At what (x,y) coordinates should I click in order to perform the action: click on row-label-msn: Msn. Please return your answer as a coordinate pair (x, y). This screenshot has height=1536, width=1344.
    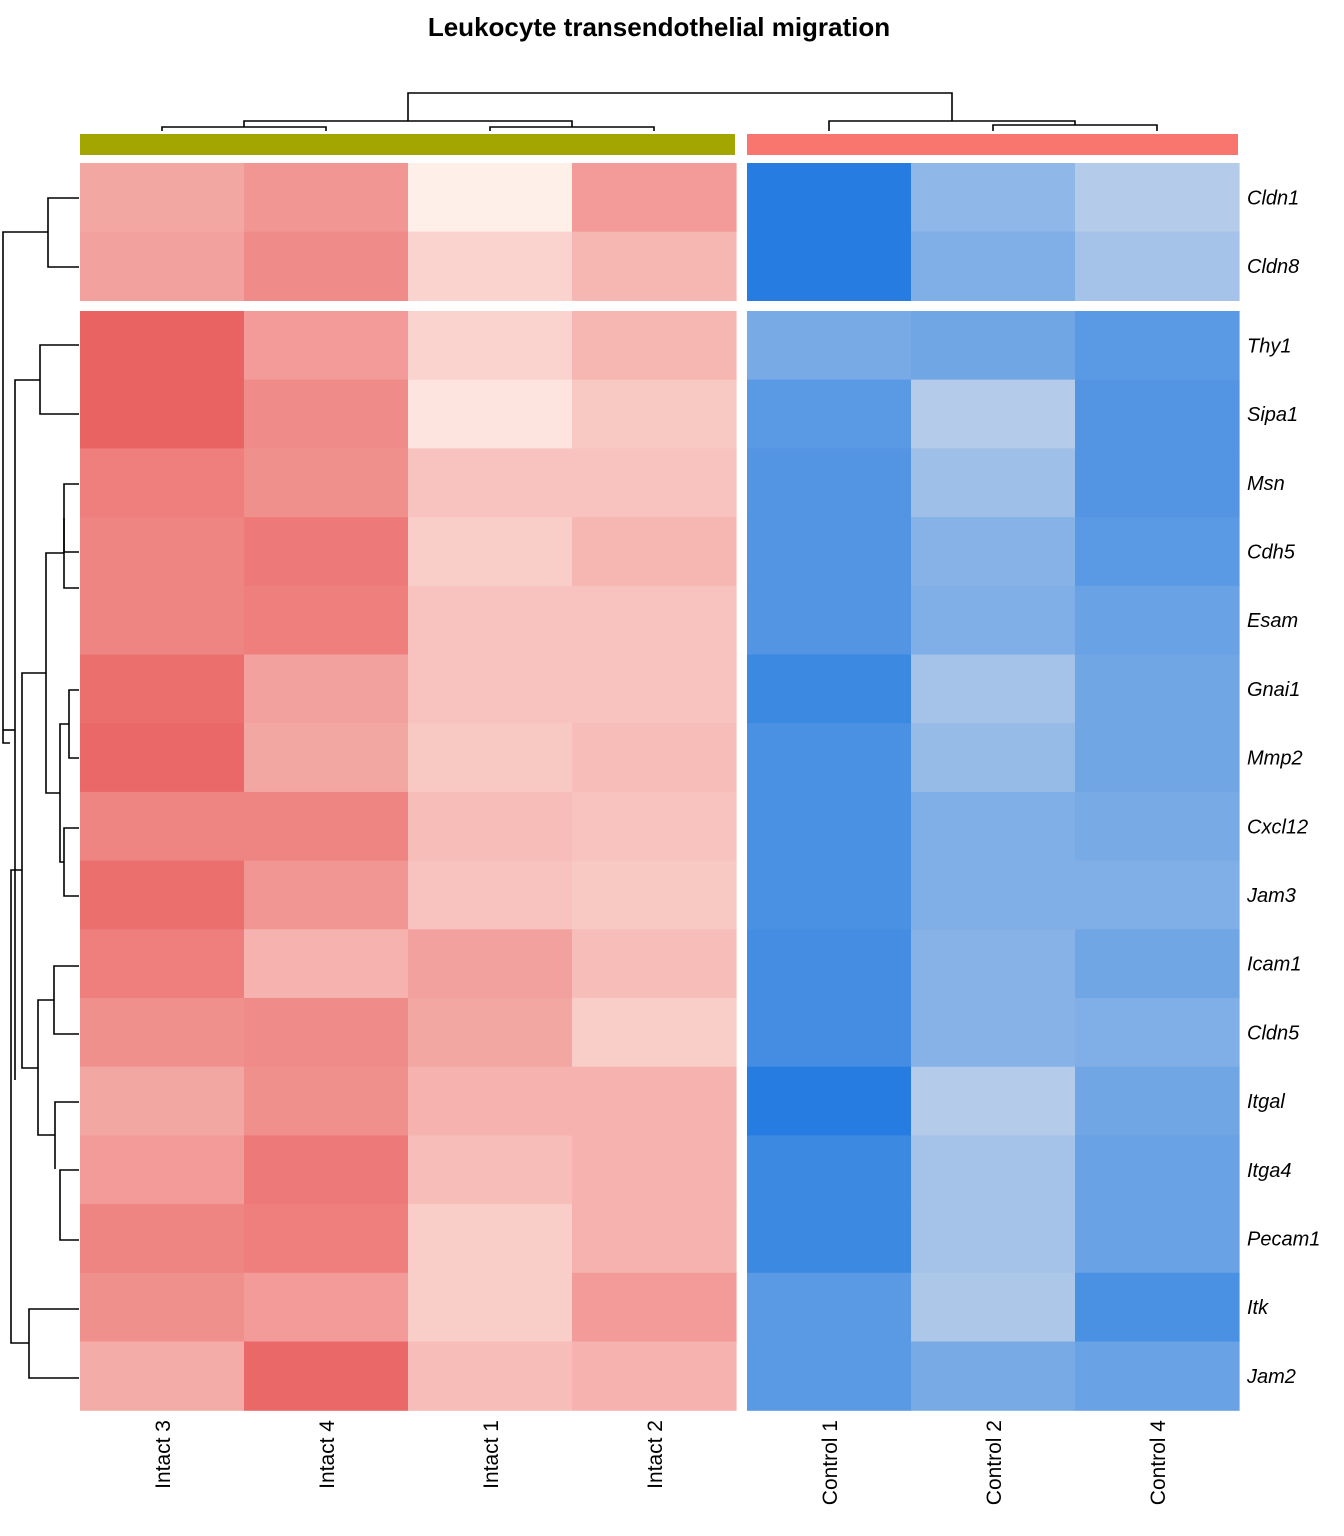
    Looking at the image, I should click on (1266, 484).